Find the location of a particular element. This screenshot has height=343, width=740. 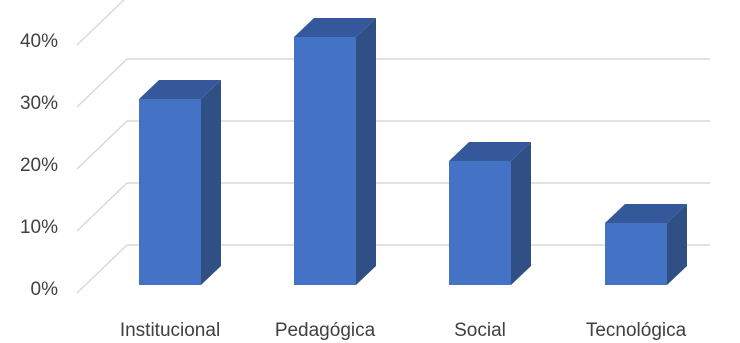

category-label: Social is located at coordinates (480, 330).